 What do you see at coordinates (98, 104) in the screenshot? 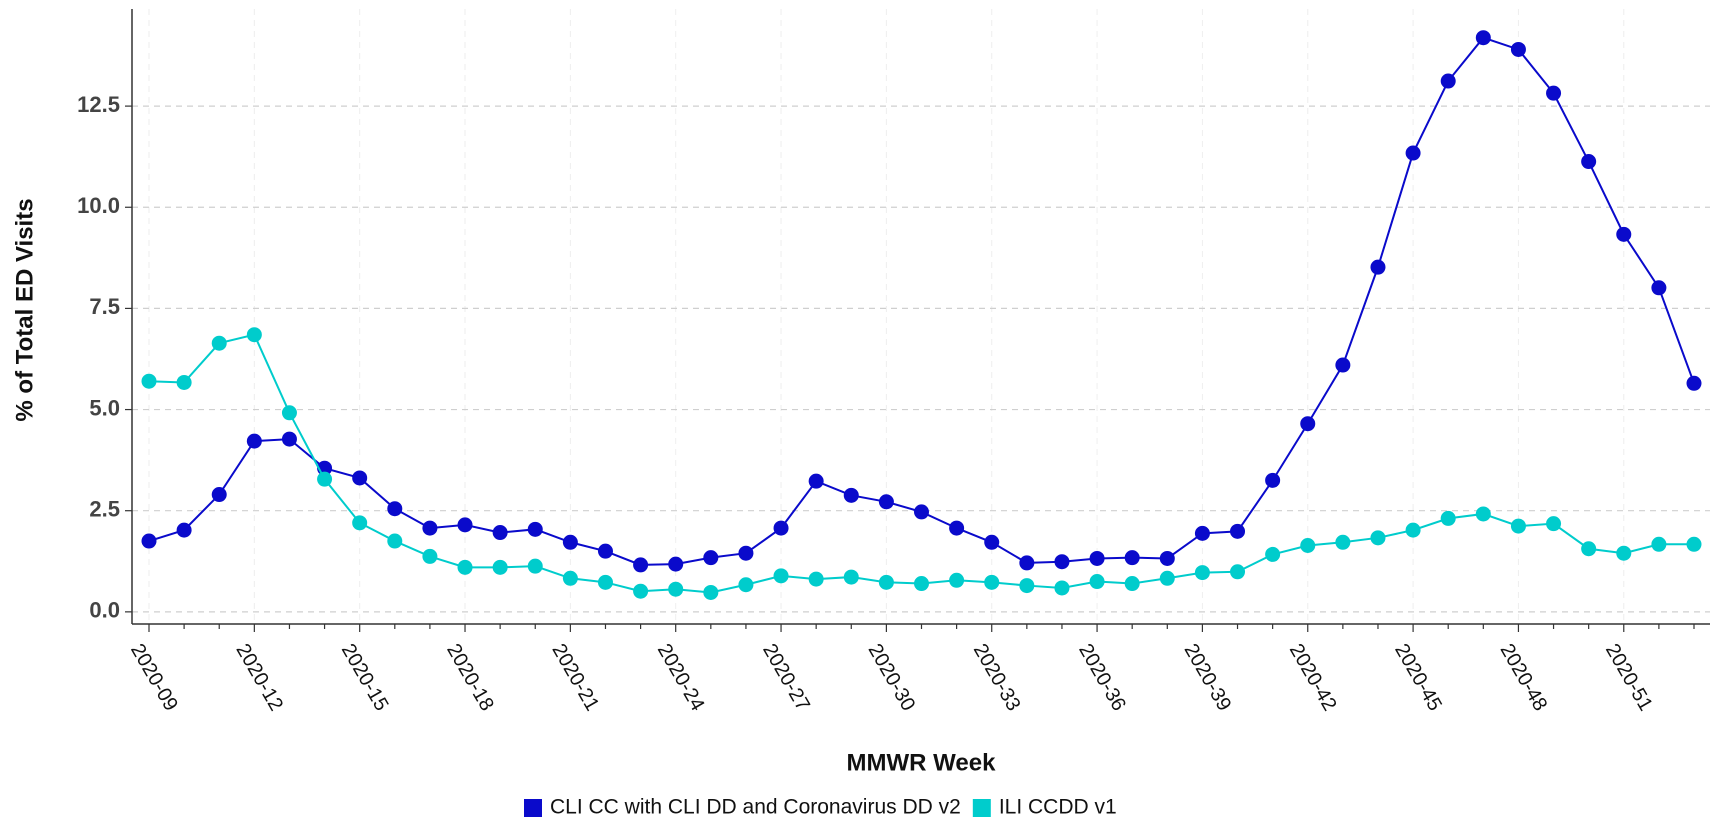
I see `y-tick-label: 12.5` at bounding box center [98, 104].